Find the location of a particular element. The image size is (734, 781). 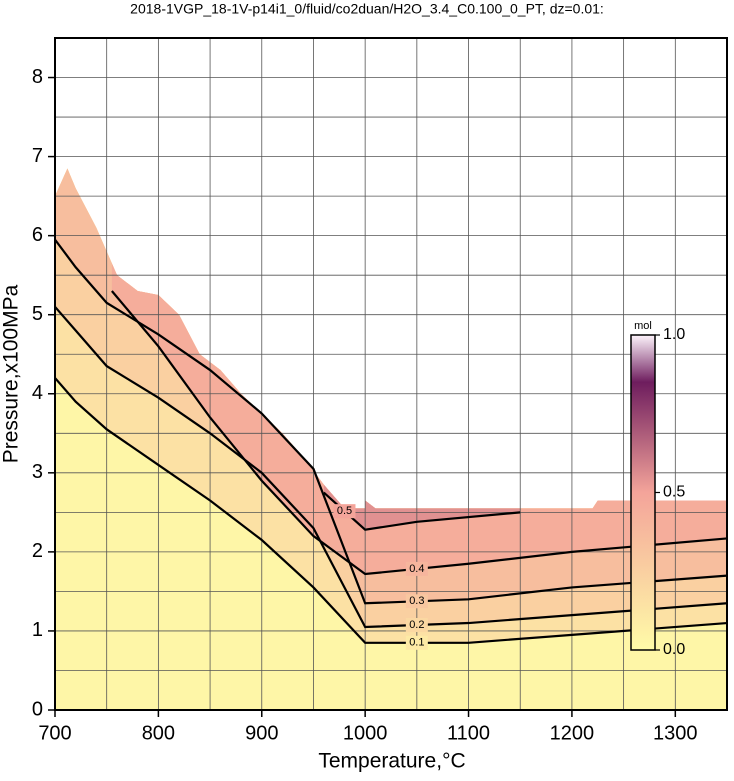

colorbar is located at coordinates (643, 492).